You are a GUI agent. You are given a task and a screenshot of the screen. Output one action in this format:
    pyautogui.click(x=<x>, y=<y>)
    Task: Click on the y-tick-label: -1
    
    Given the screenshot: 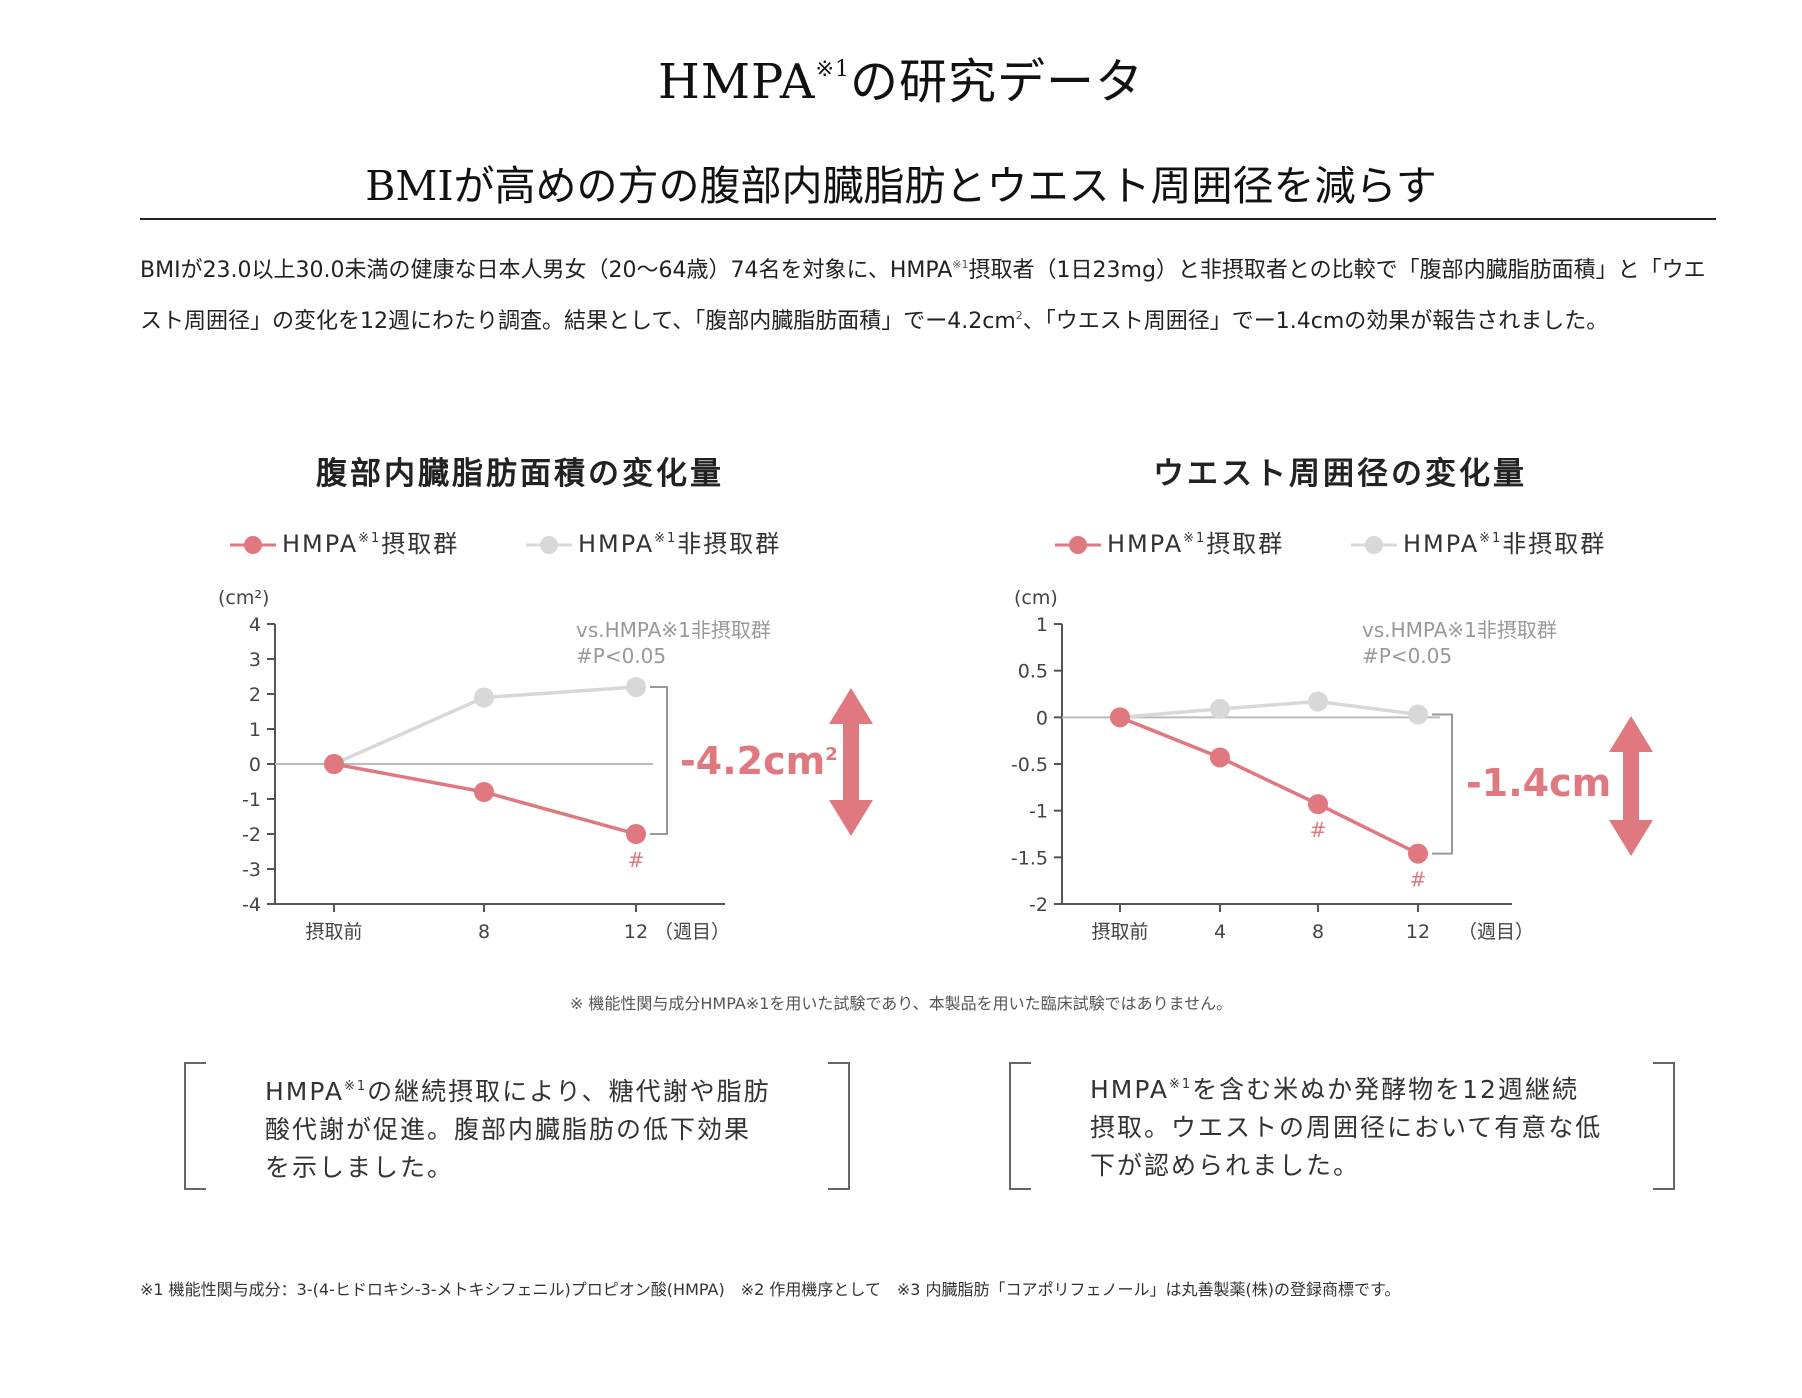 What is the action you would take?
    pyautogui.click(x=251, y=800)
    